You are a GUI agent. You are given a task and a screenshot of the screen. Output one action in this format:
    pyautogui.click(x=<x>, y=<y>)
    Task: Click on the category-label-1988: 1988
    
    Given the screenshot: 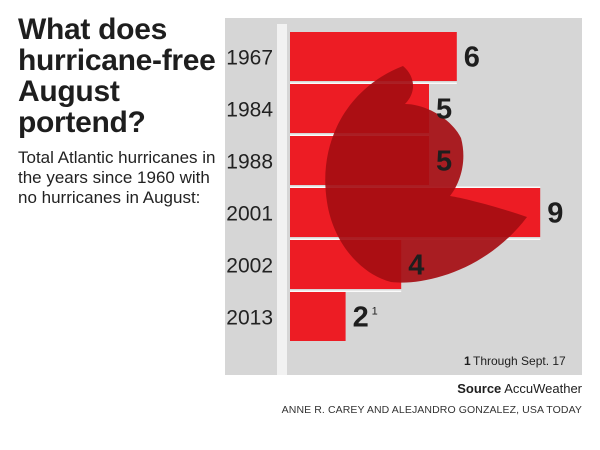 What is the action you would take?
    pyautogui.click(x=249, y=162)
    